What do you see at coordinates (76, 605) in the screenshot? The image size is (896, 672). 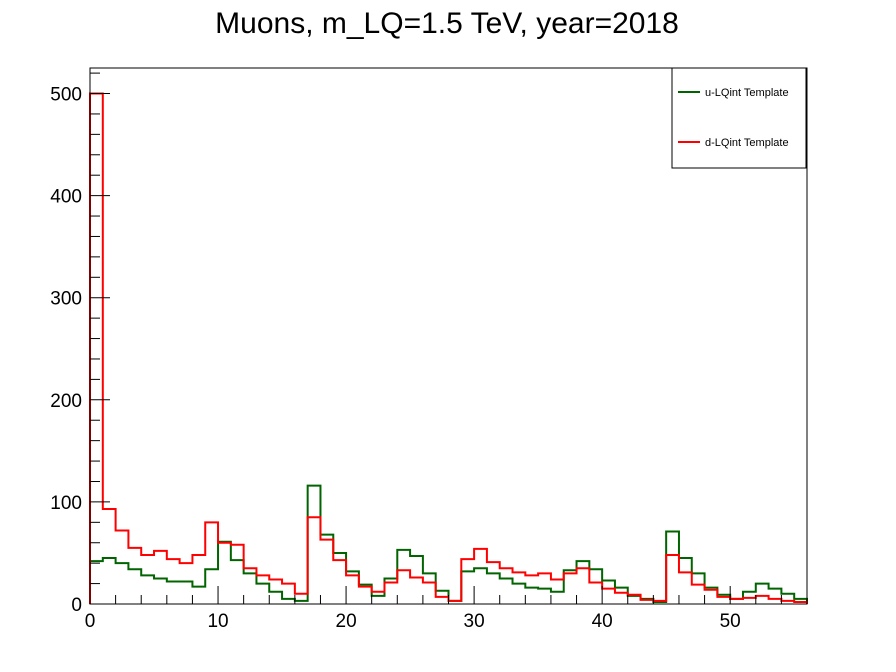 I see `y-tick-label: 0` at bounding box center [76, 605].